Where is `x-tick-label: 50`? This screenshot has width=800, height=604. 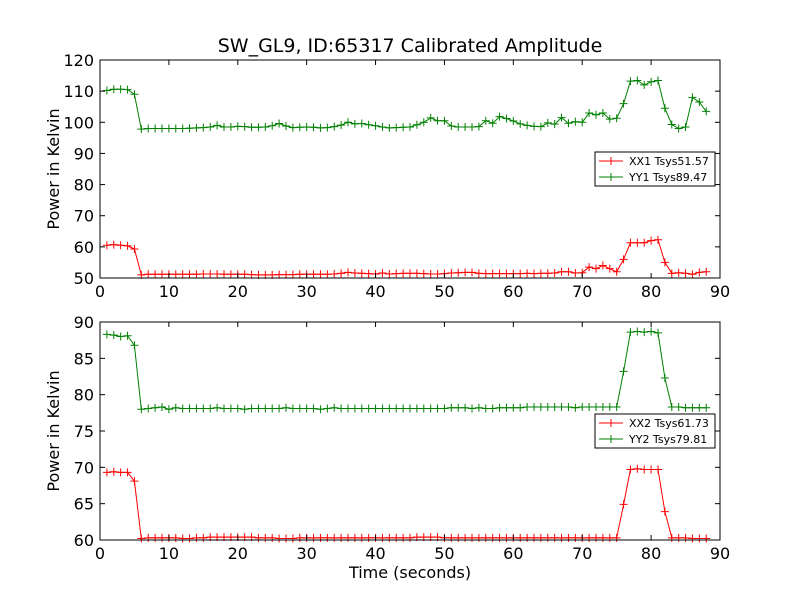
x-tick-label: 50 is located at coordinates (444, 291).